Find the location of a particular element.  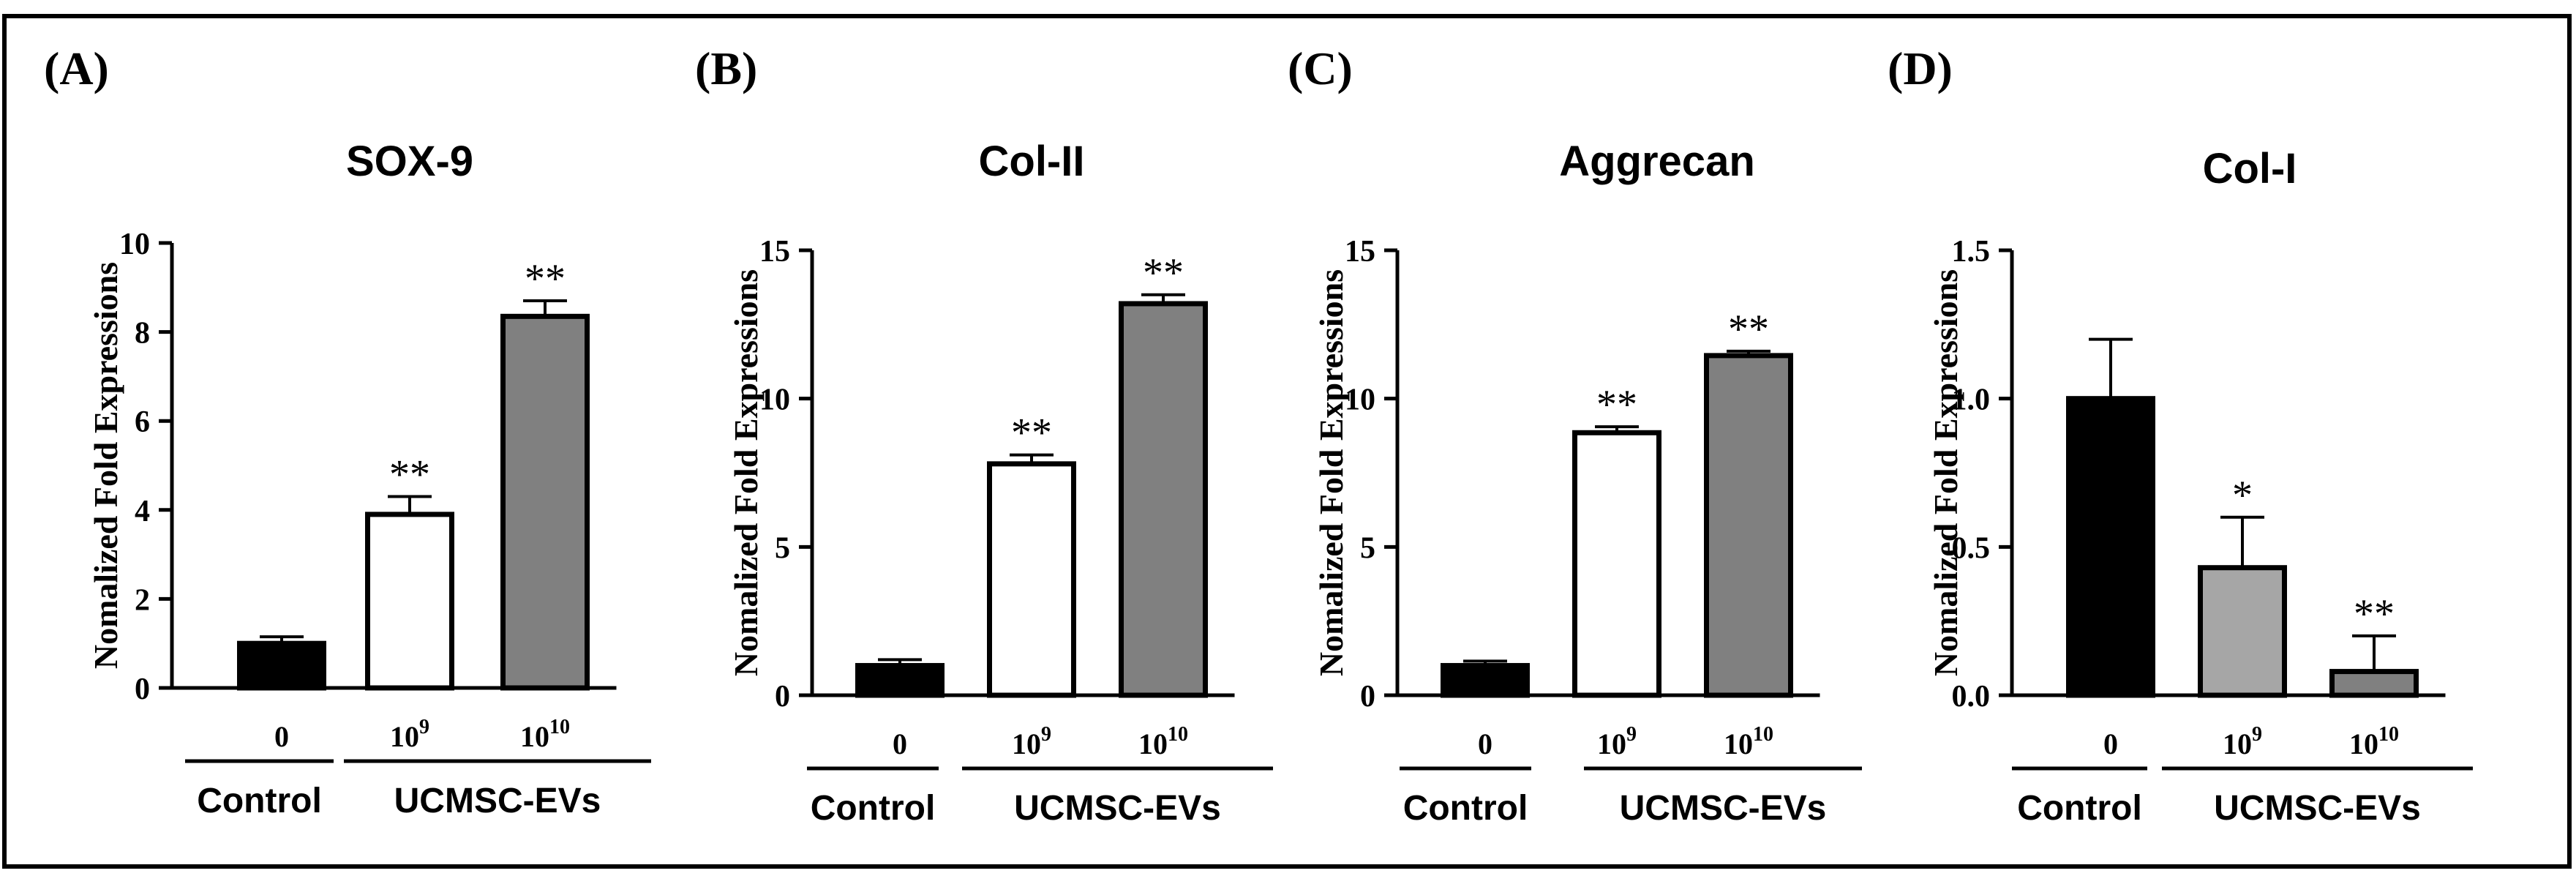

y-tick-label: 0.0 is located at coordinates (1972, 697).